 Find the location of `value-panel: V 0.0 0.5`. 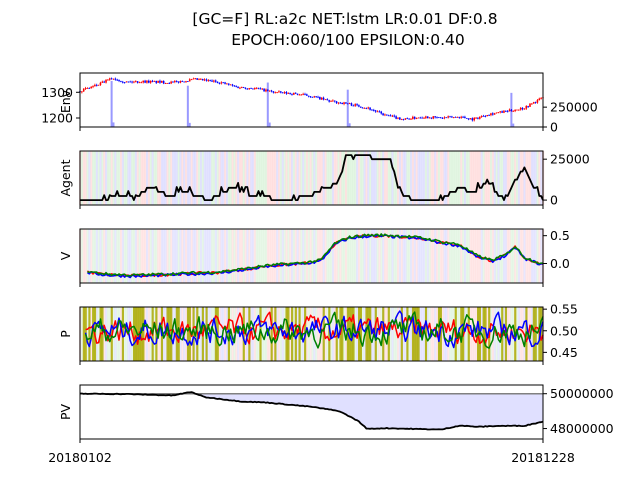

value-panel: V 0.0 0.5 is located at coordinates (314, 257).